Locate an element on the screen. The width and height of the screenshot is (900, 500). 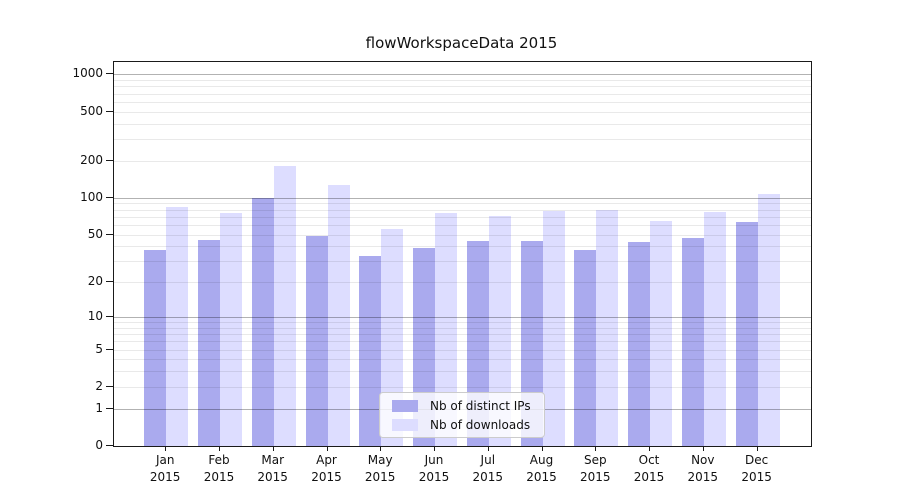
bar-distinct-ips-mar is located at coordinates (262, 321).